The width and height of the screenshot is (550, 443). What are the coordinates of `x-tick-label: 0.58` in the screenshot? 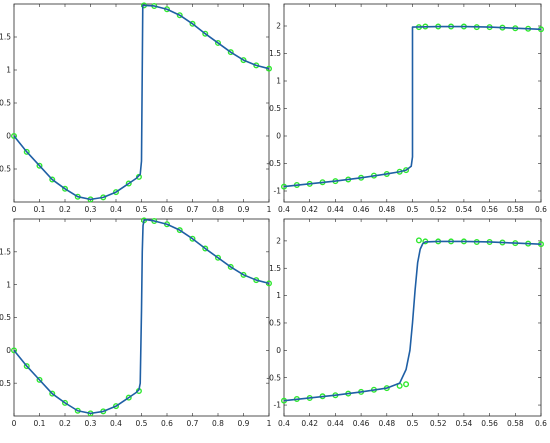 It's located at (515, 209).